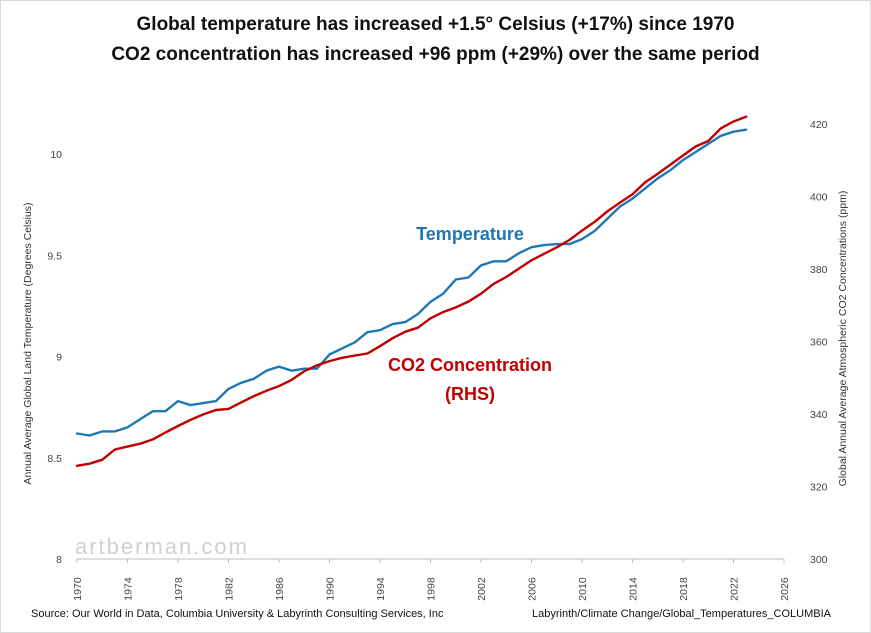 Image resolution: width=871 pixels, height=633 pixels. What do you see at coordinates (381, 589) in the screenshot?
I see `x-tick-label: 1994` at bounding box center [381, 589].